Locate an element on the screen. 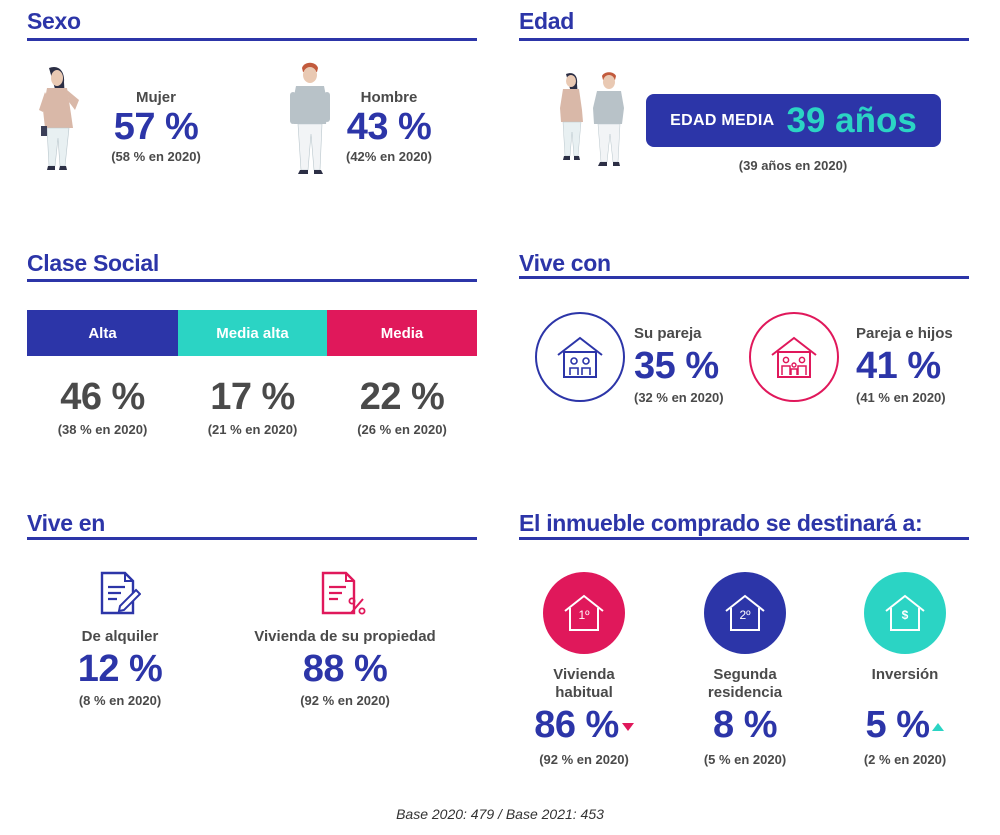 Image resolution: width=1000 pixels, height=835 pixels. section-title-destino: El inmueble comprado se destinará a: is located at coordinates (721, 523).